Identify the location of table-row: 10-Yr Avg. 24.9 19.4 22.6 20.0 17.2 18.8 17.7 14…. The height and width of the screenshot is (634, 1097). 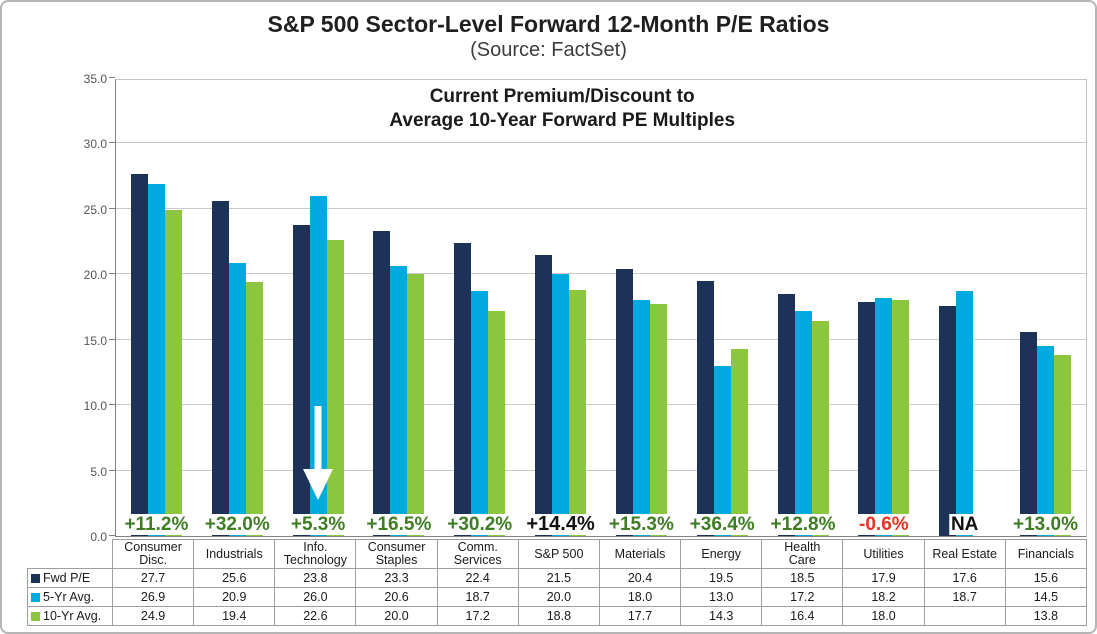
(557, 616).